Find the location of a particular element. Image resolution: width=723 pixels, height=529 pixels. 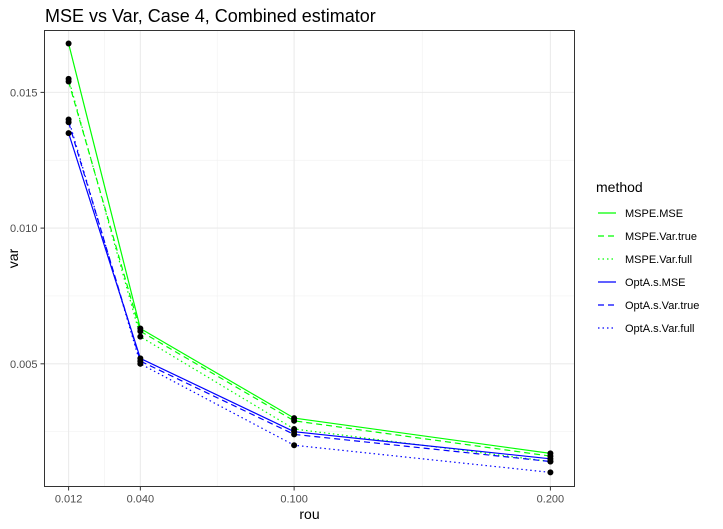

data-point-OptA.s.MSE is located at coordinates (68, 133).